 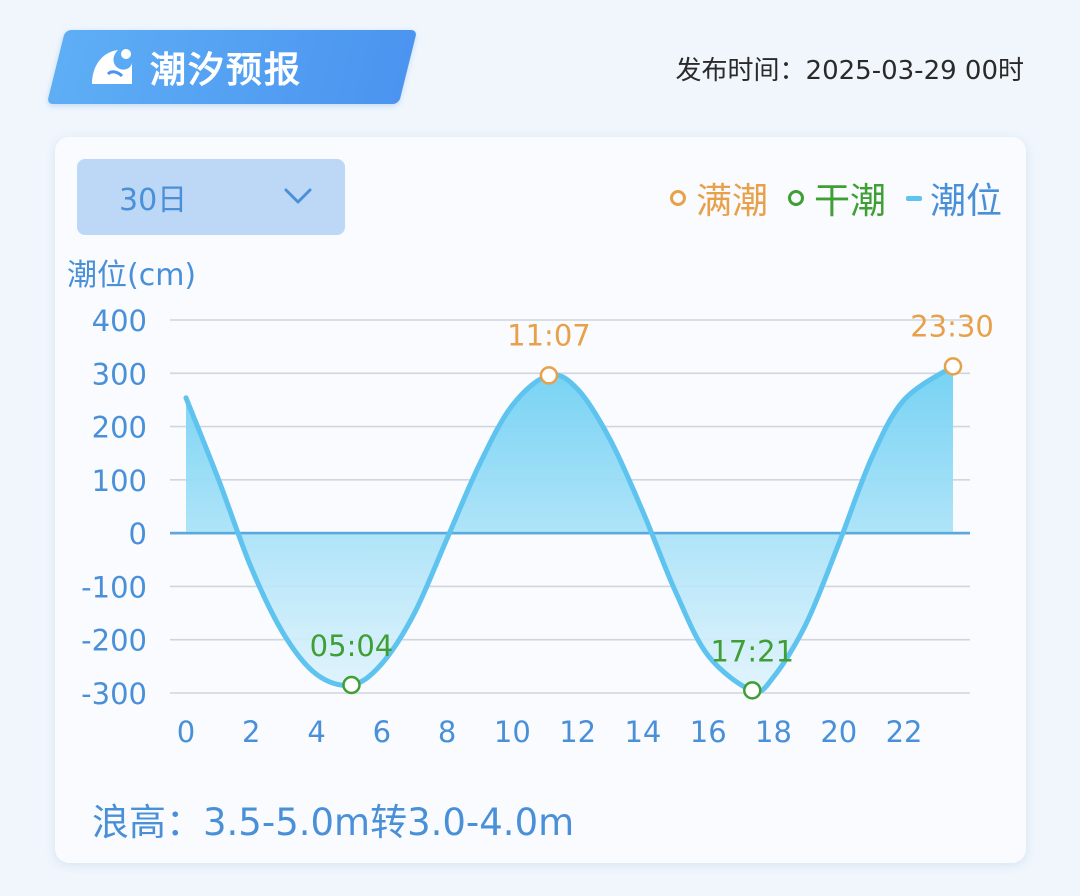 What do you see at coordinates (112, 66) in the screenshot?
I see `wave-icon` at bounding box center [112, 66].